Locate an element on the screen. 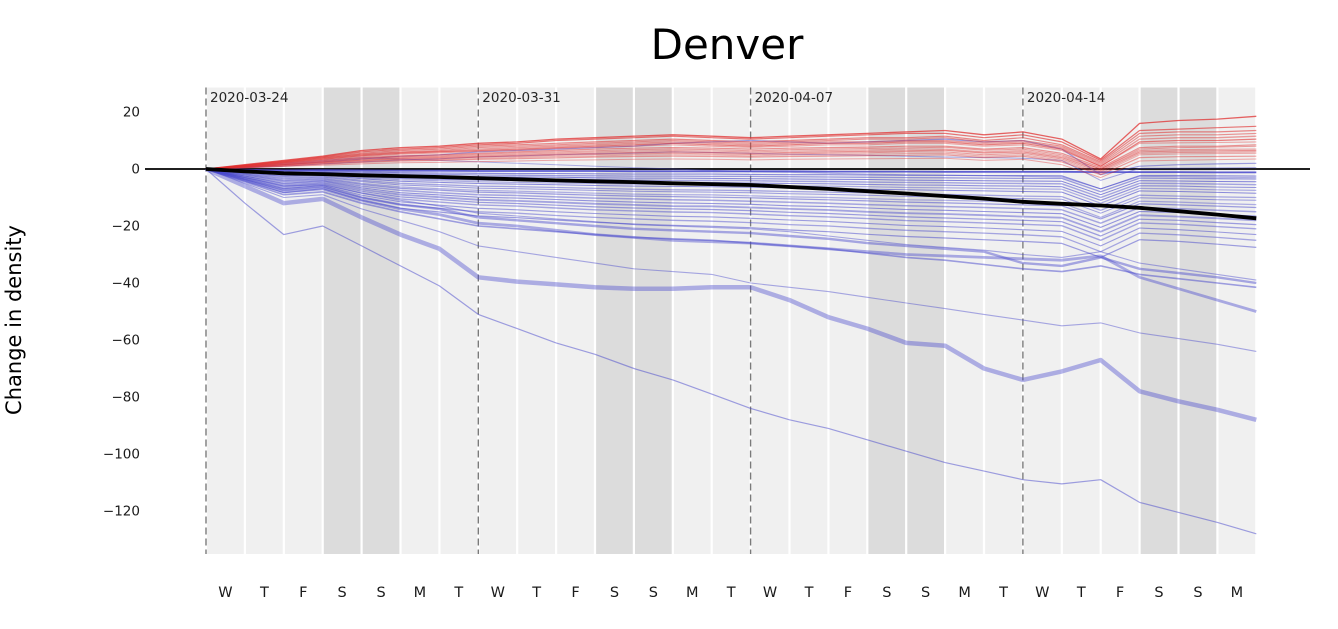  y-tick-label: −20 is located at coordinates (126, 227).